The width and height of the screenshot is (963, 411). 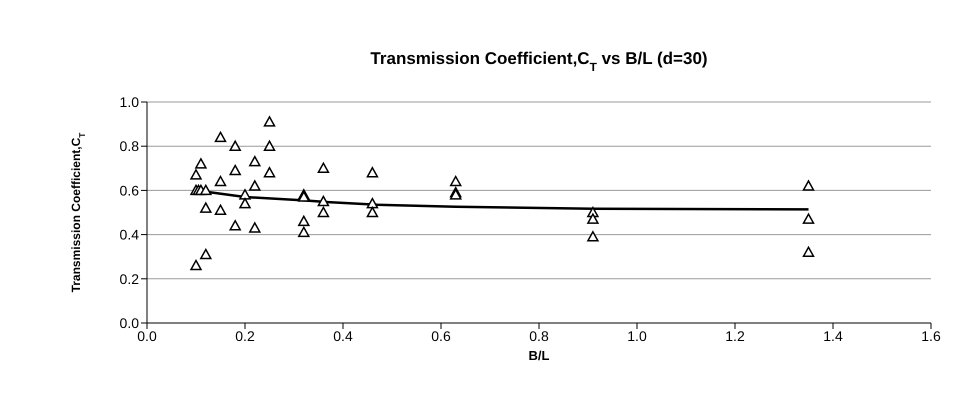 What do you see at coordinates (539, 61) in the screenshot?
I see `chart-title: Transmission Coefficient,C$_{T}$ vs B/L (d=30)` at bounding box center [539, 61].